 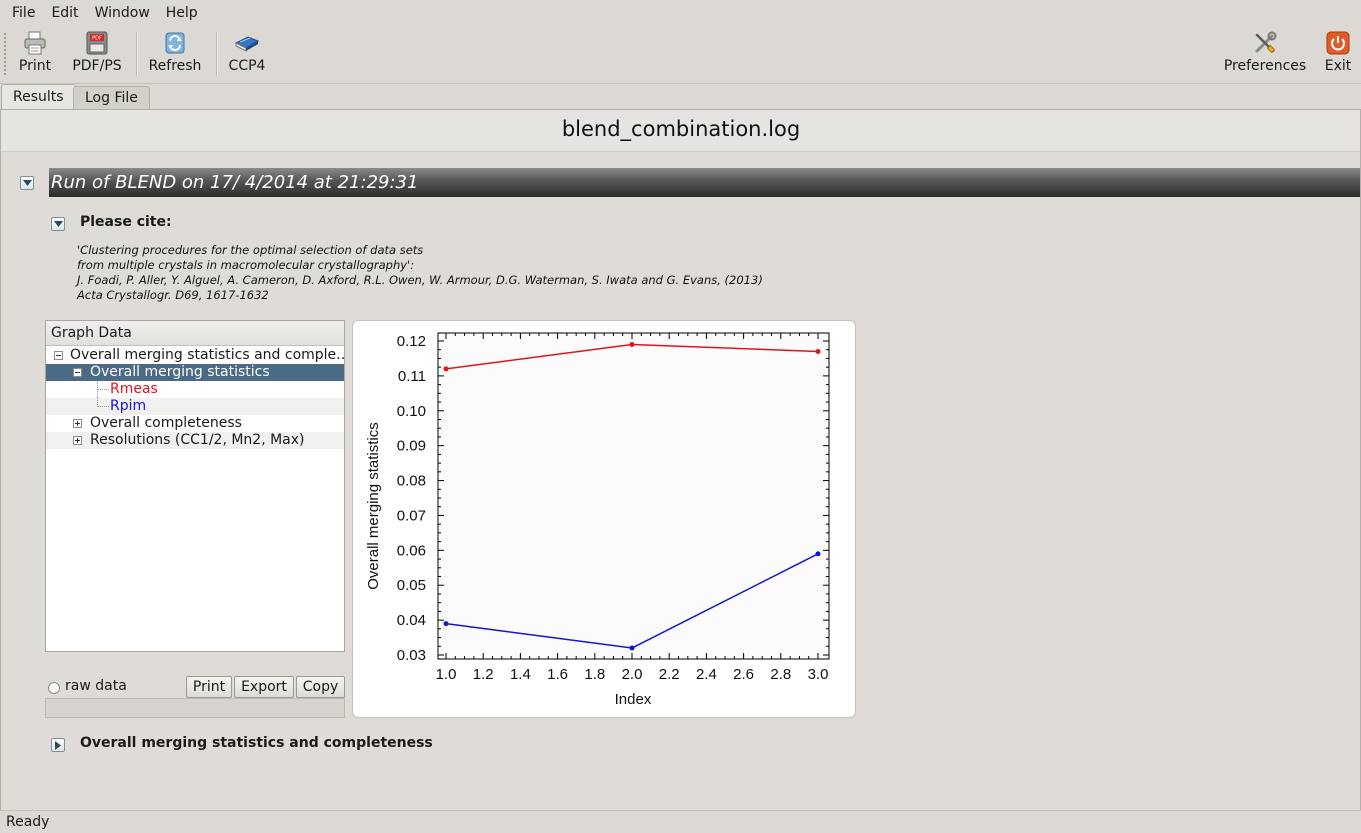 I want to click on cite-heading: Please cite:, so click(x=126, y=222).